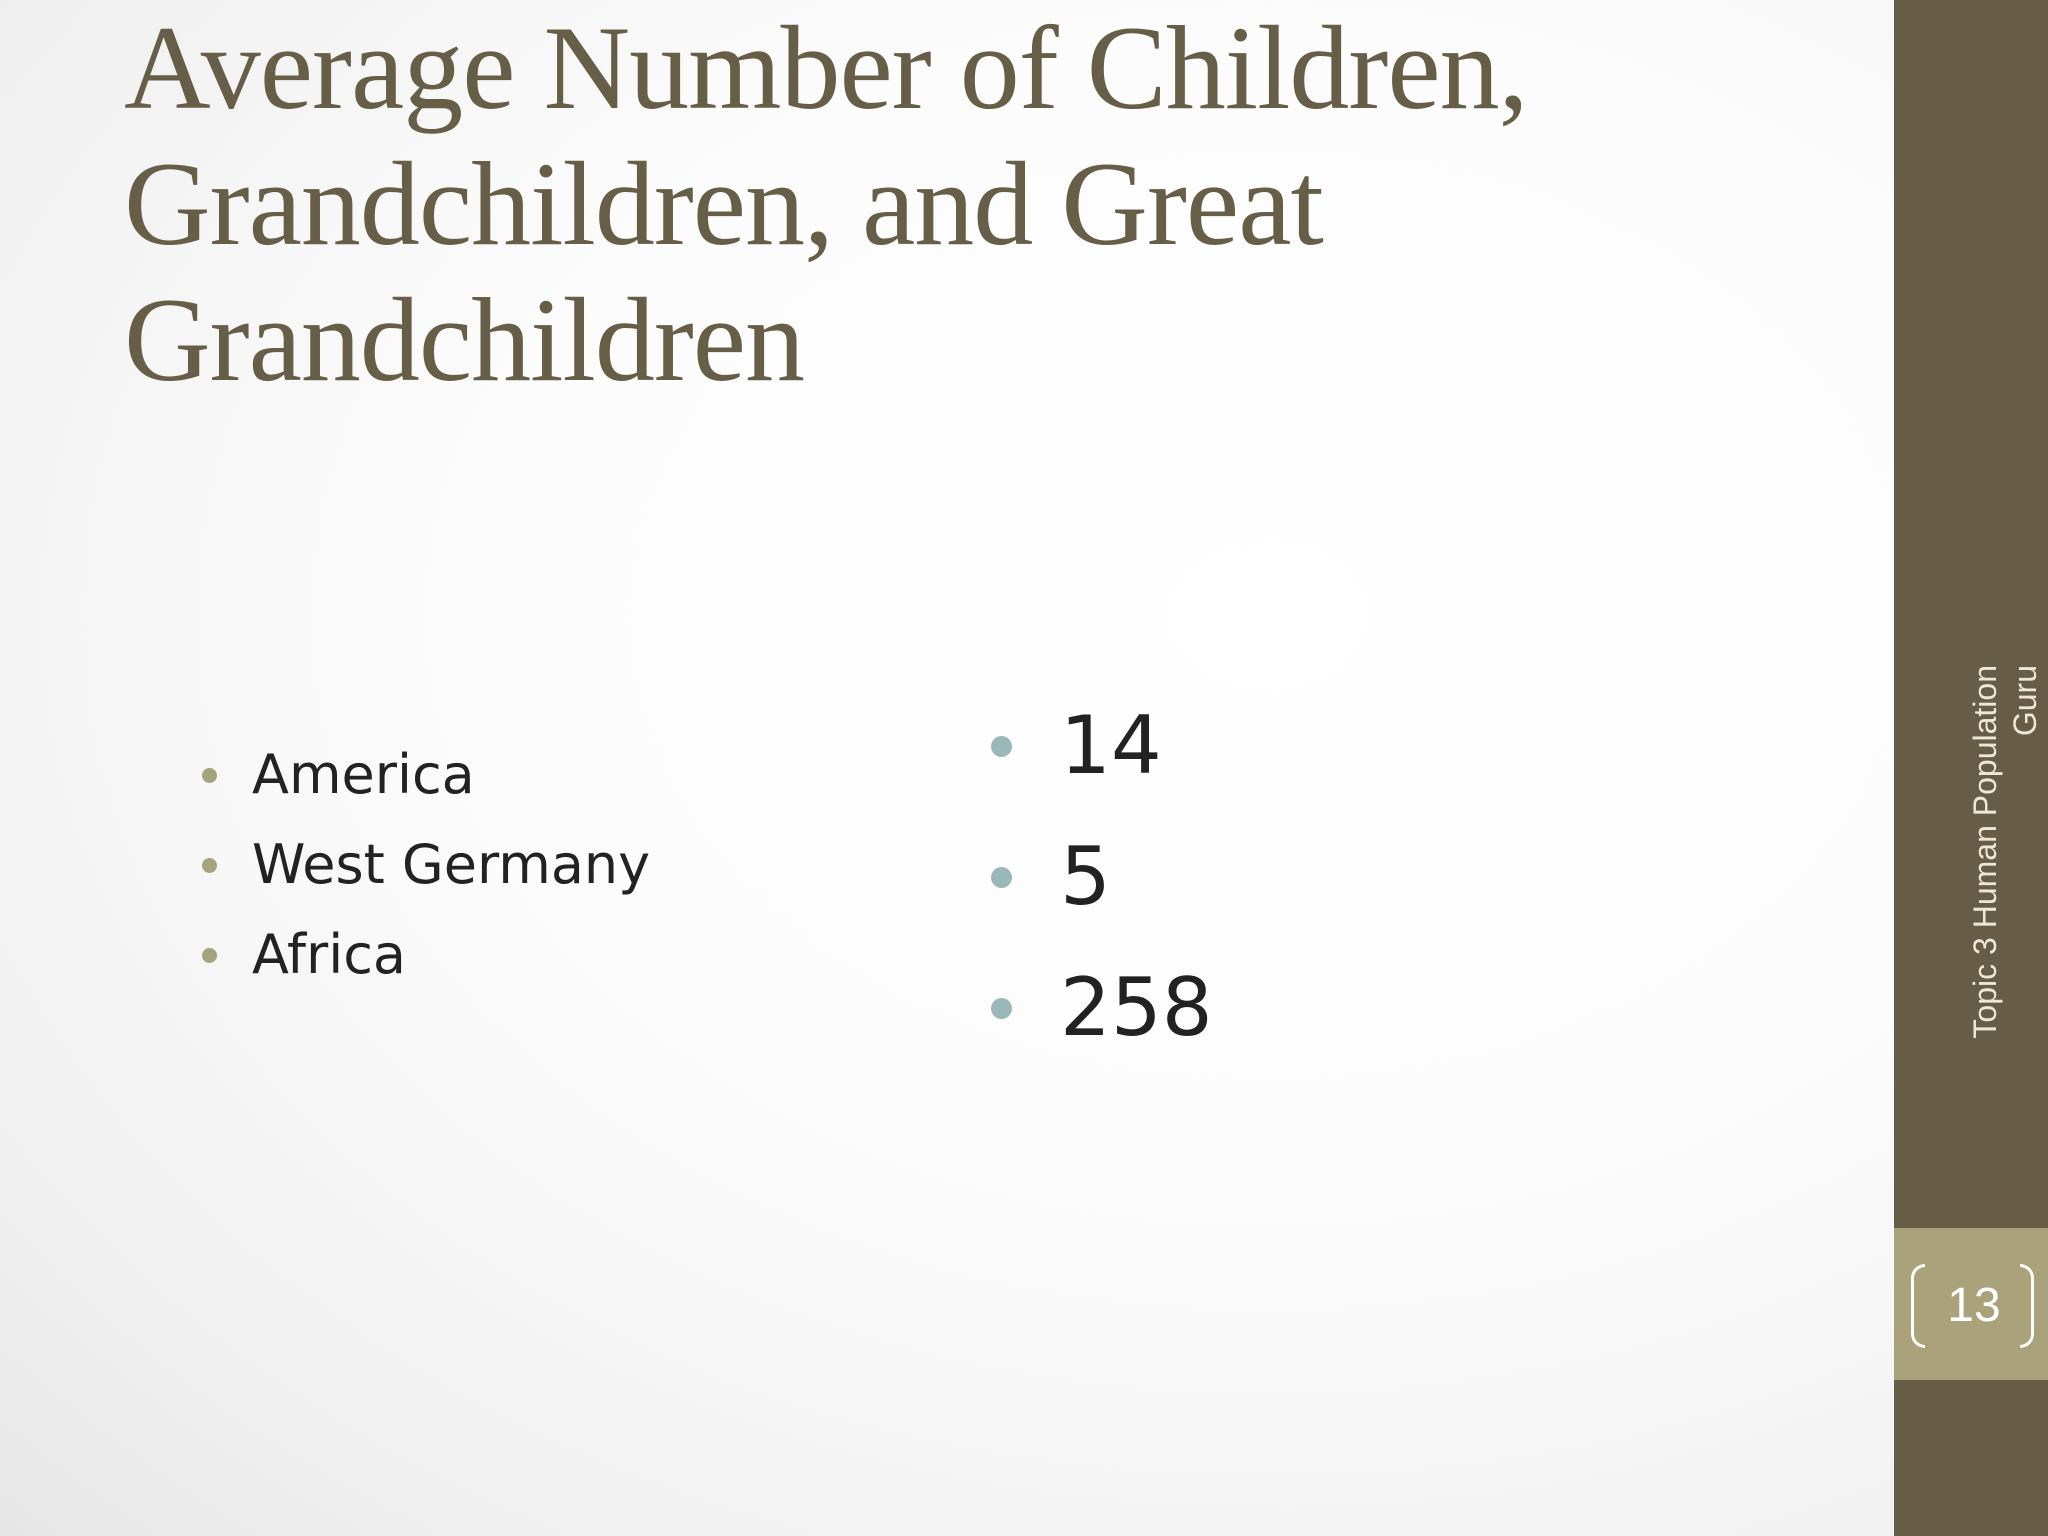  What do you see at coordinates (1918, 1306) in the screenshot?
I see `bracket-left-icon` at bounding box center [1918, 1306].